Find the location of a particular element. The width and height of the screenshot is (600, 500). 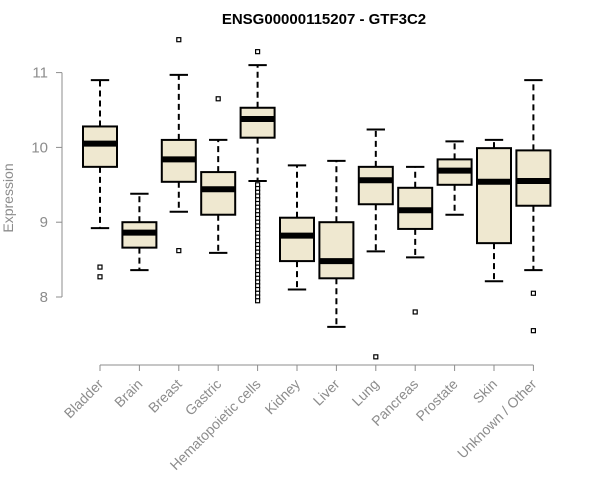

box-liver is located at coordinates (336, 243).